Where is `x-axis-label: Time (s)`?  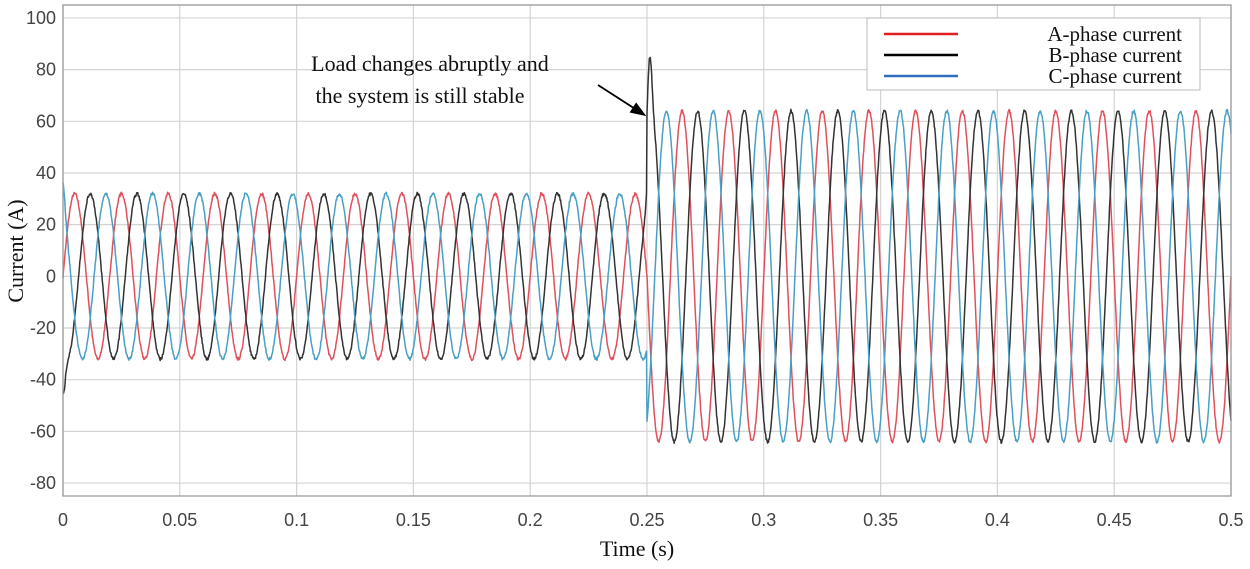 x-axis-label: Time (s) is located at coordinates (637, 548).